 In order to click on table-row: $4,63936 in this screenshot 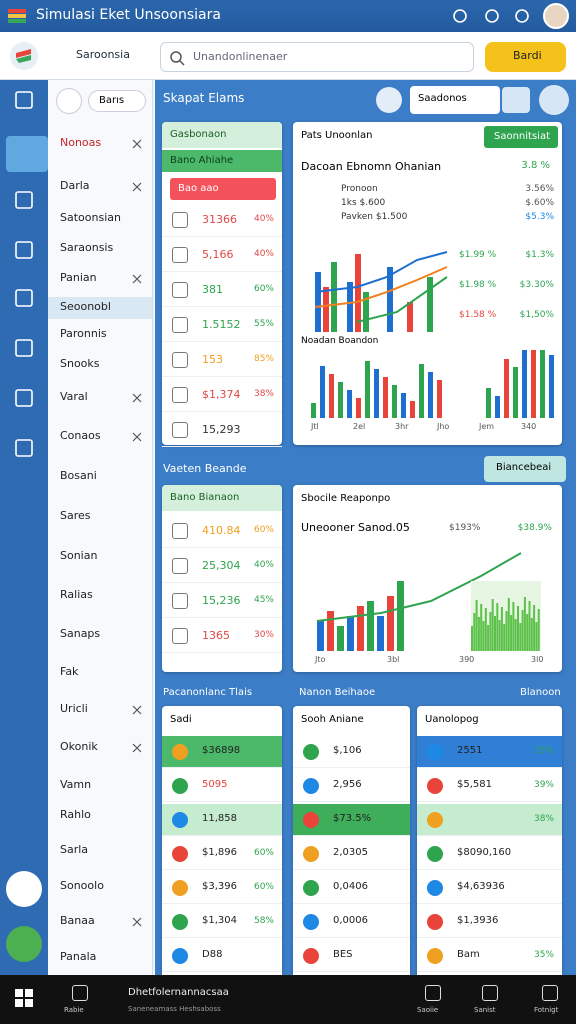, I will do `click(489, 888)`.